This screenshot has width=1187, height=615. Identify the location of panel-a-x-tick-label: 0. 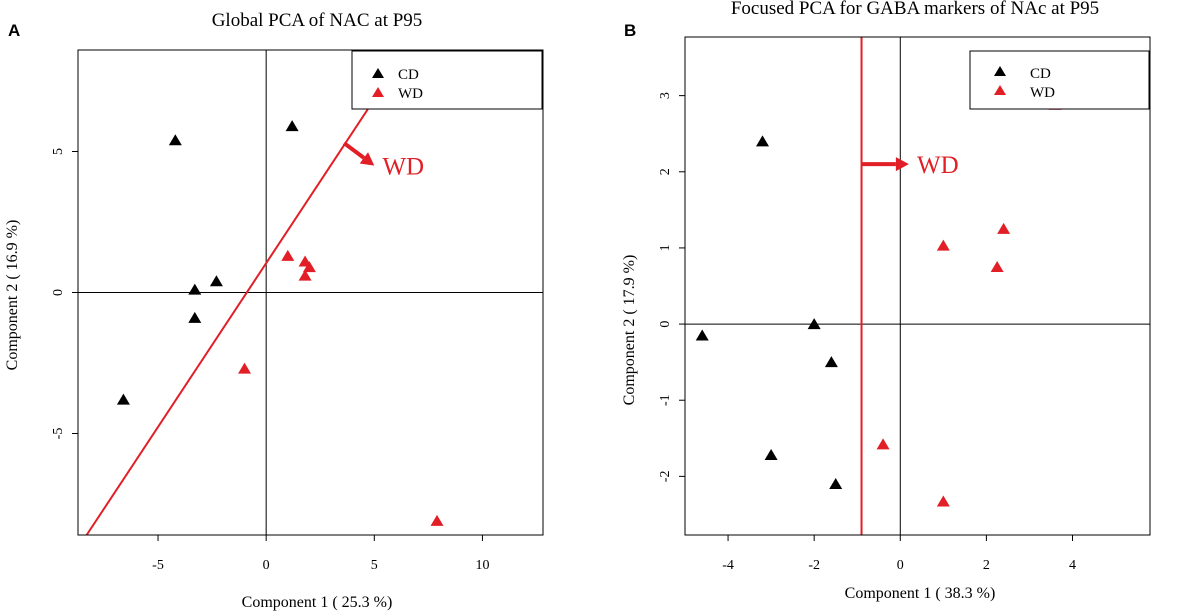
(266, 565).